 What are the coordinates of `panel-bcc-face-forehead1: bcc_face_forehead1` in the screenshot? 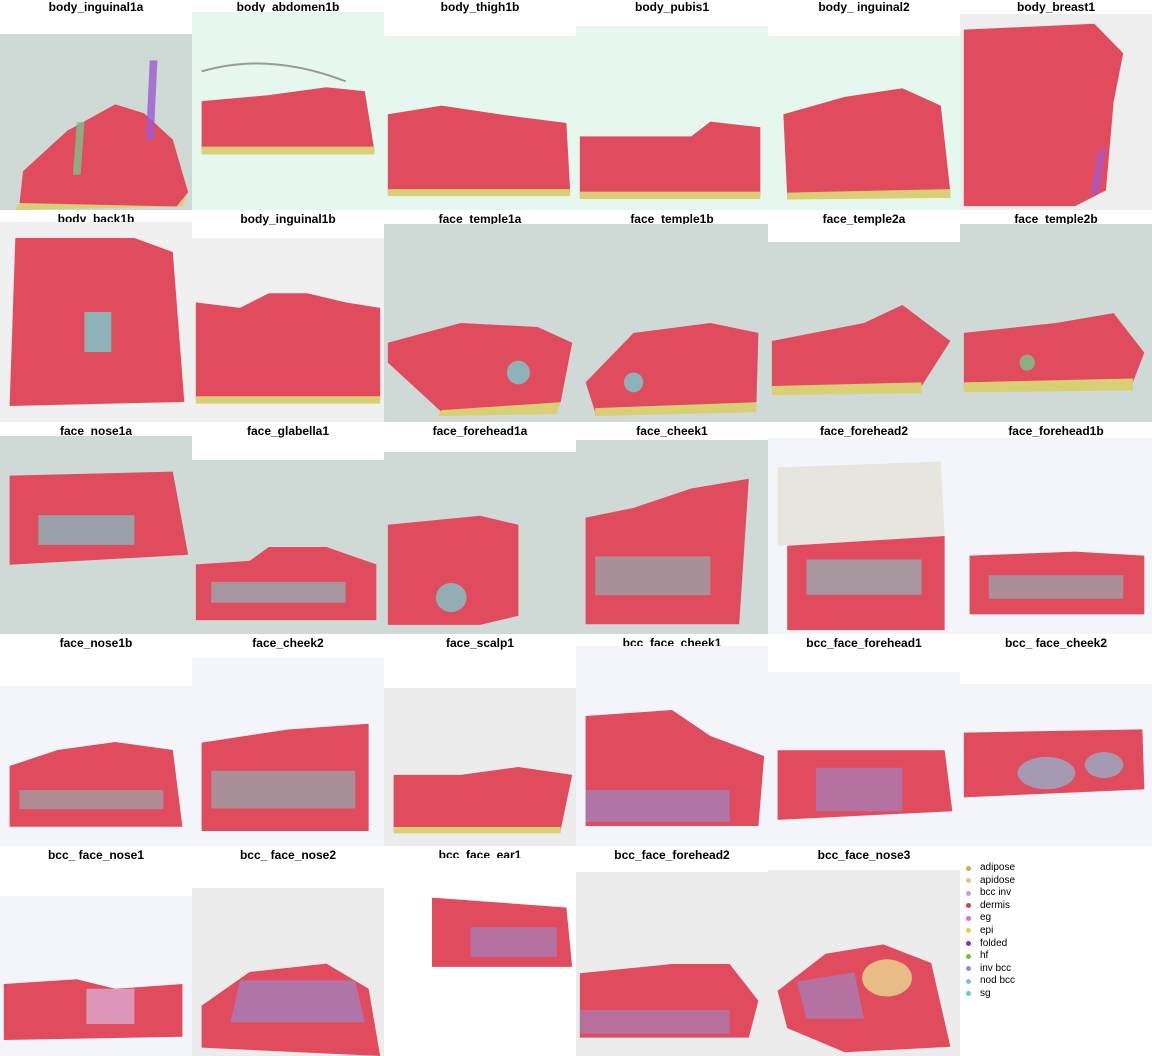 It's located at (864, 742).